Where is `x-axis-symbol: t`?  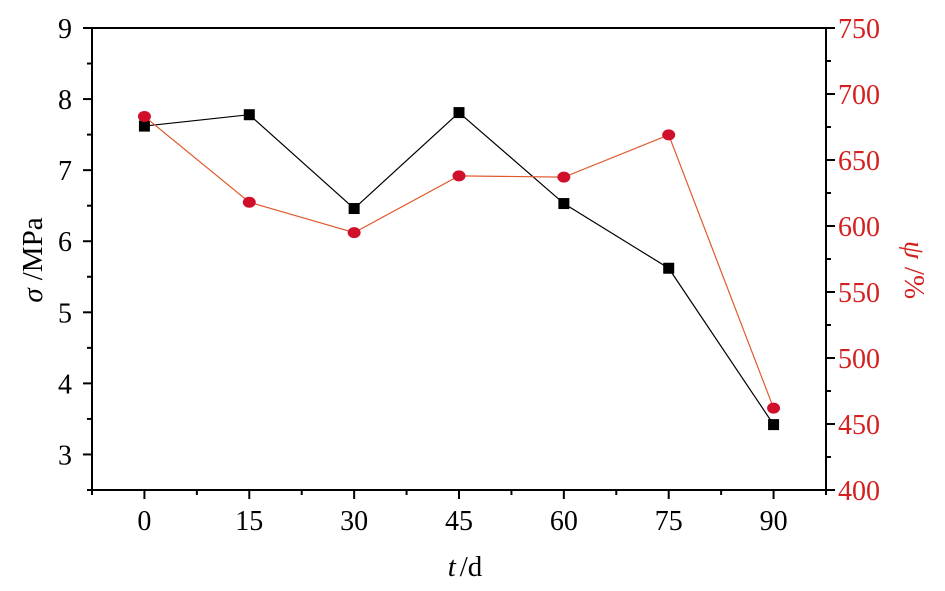 x-axis-symbol: t is located at coordinates (452, 567).